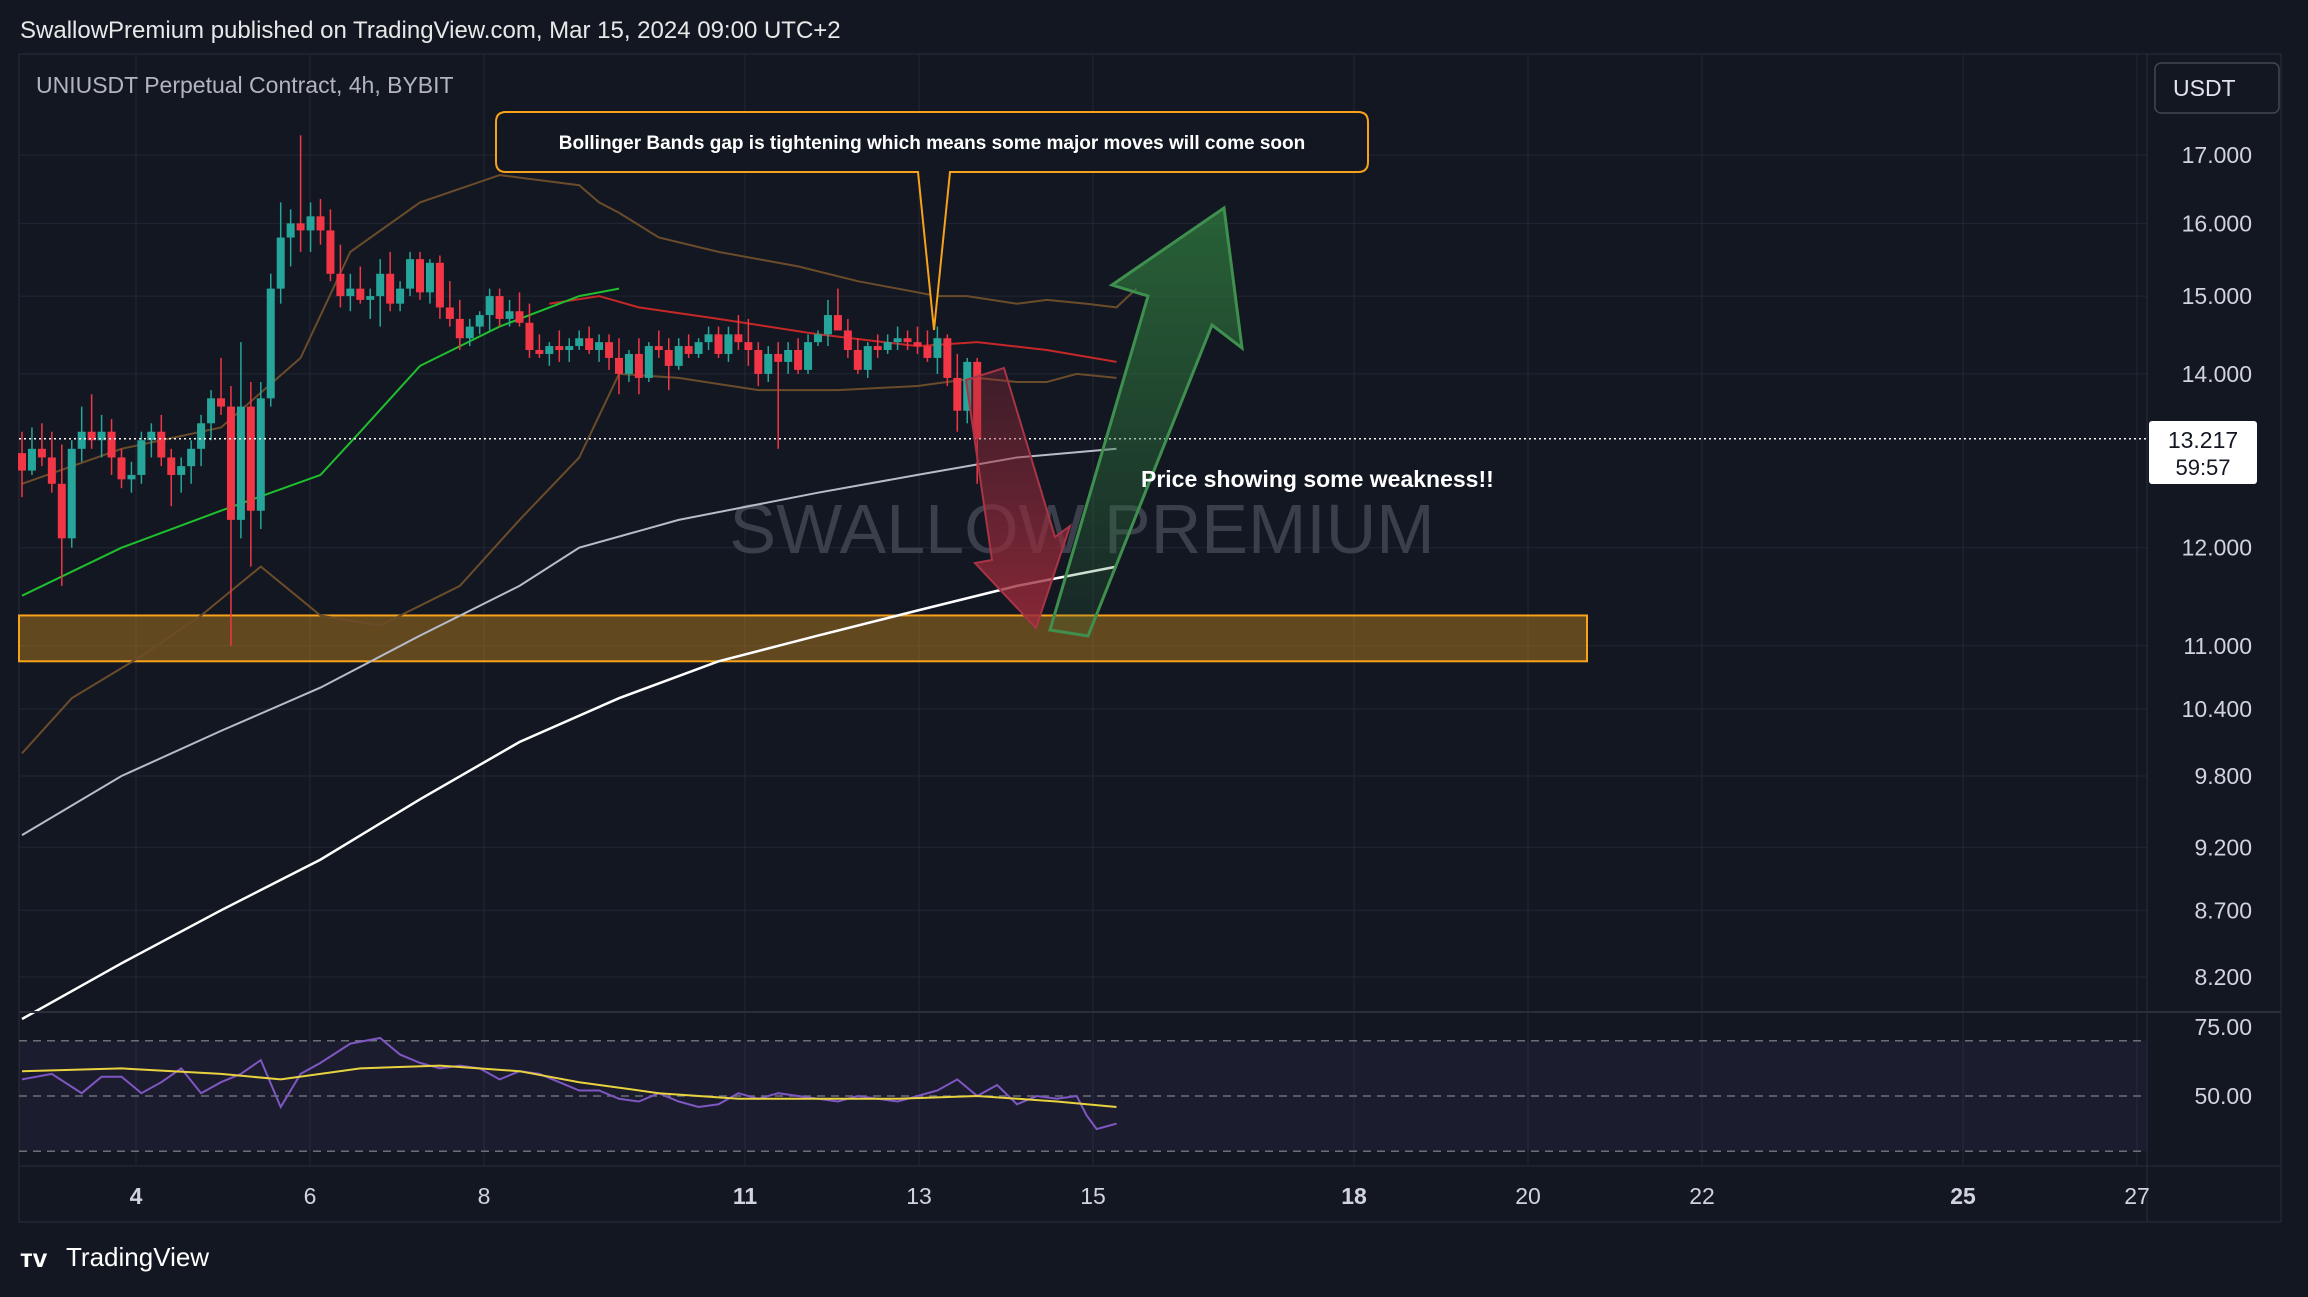 The width and height of the screenshot is (2308, 1297). What do you see at coordinates (2217, 709) in the screenshot?
I see `price-tick-label: 10.400` at bounding box center [2217, 709].